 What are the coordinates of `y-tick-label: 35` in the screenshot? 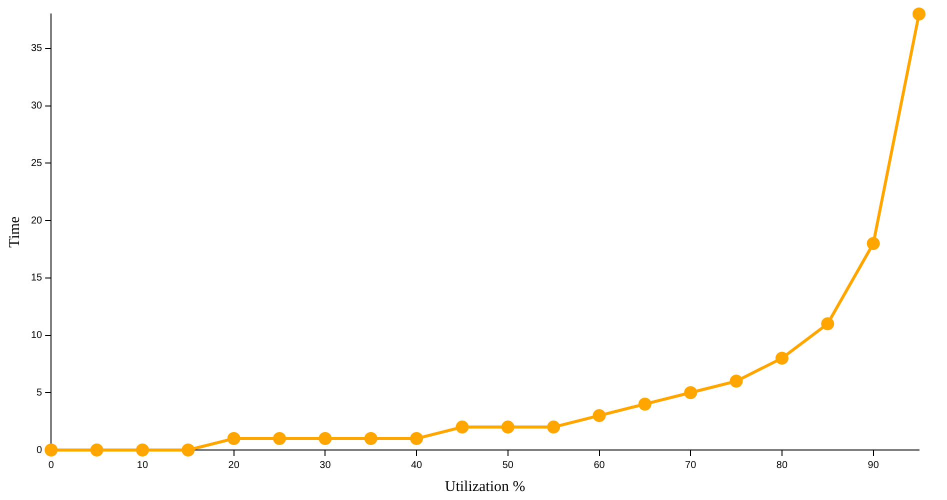 It's located at (37, 48).